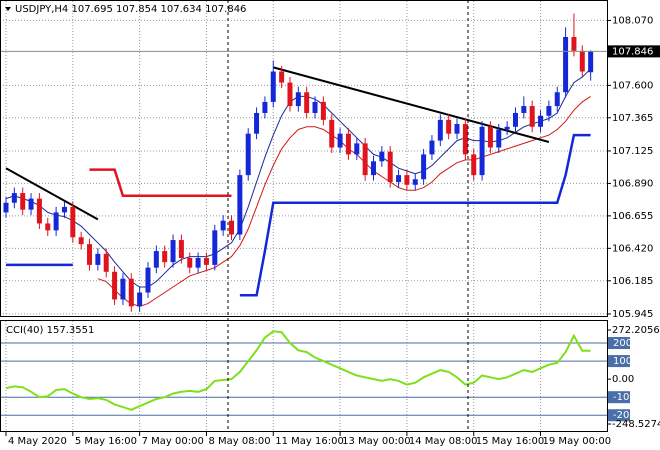 The image size is (660, 450). I want to click on y-tick-label: 107.125, so click(632, 151).